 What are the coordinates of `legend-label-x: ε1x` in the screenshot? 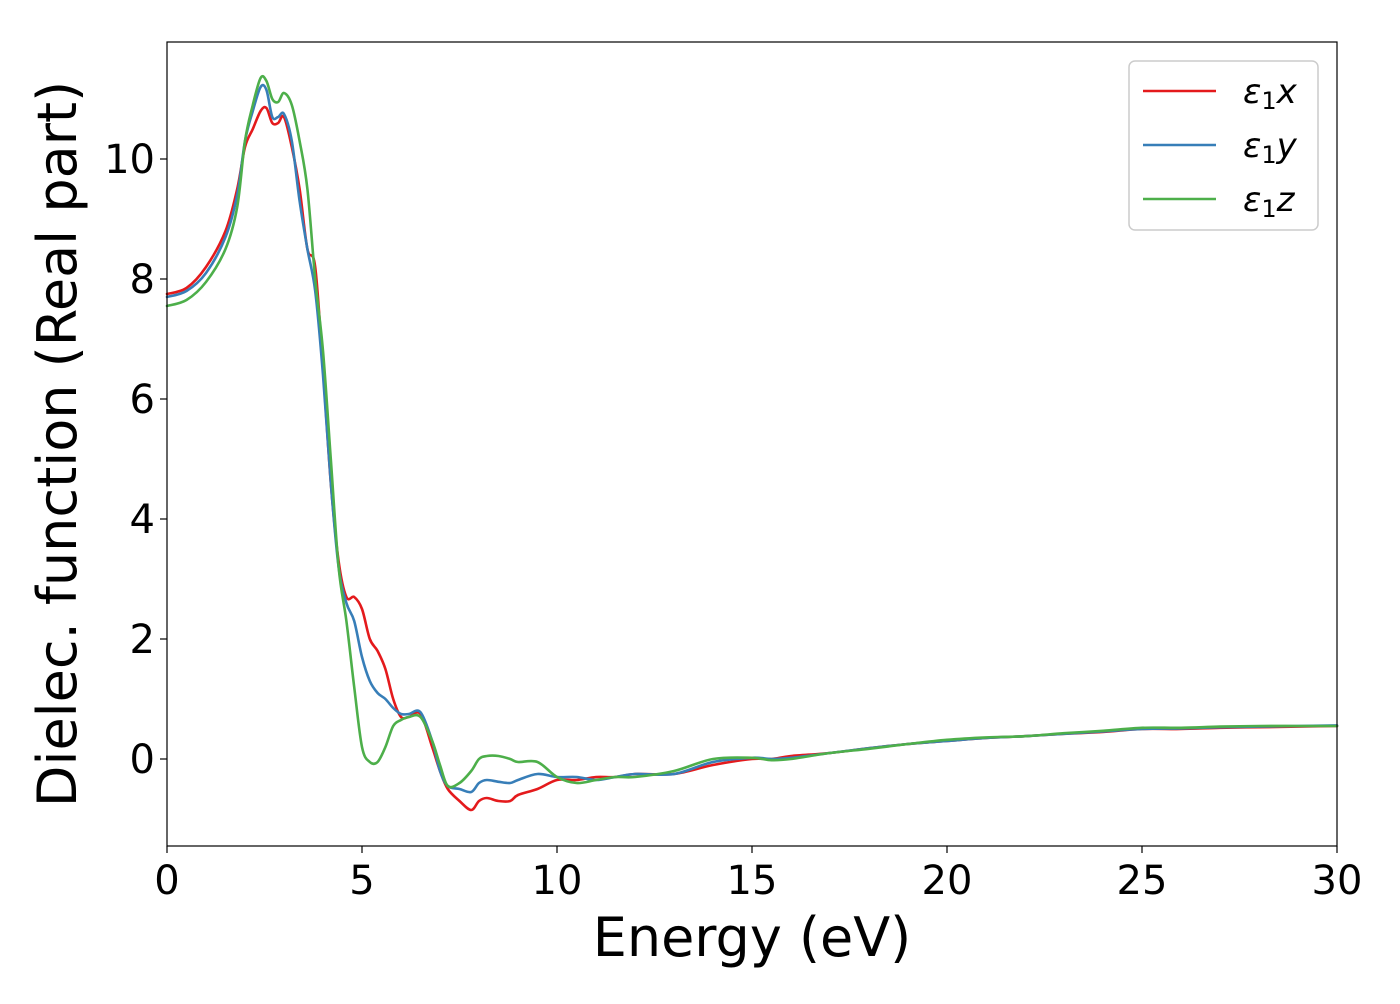 It's located at (1270, 93).